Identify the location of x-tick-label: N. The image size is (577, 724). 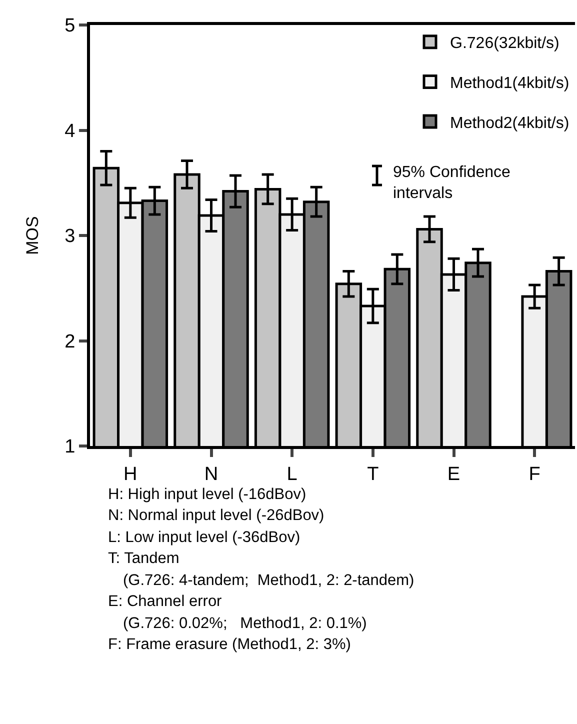
(211, 474).